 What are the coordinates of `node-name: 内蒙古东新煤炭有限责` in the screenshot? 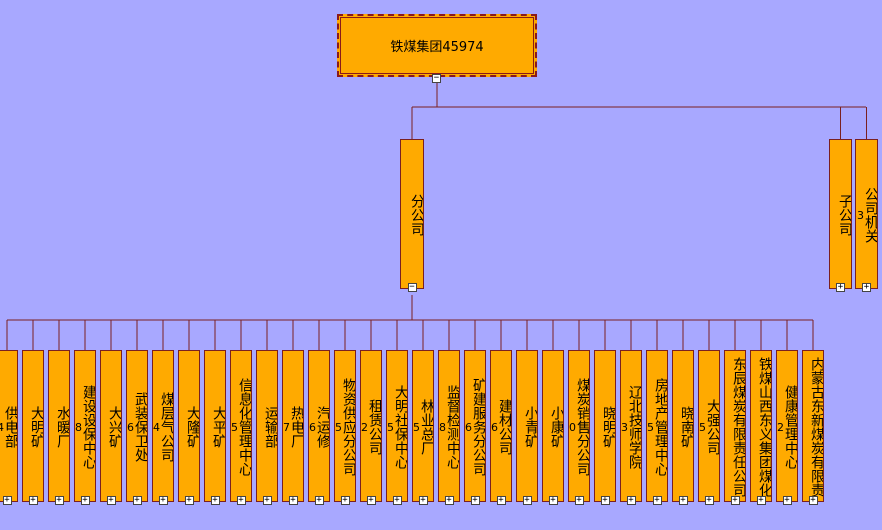 It's located at (816, 427).